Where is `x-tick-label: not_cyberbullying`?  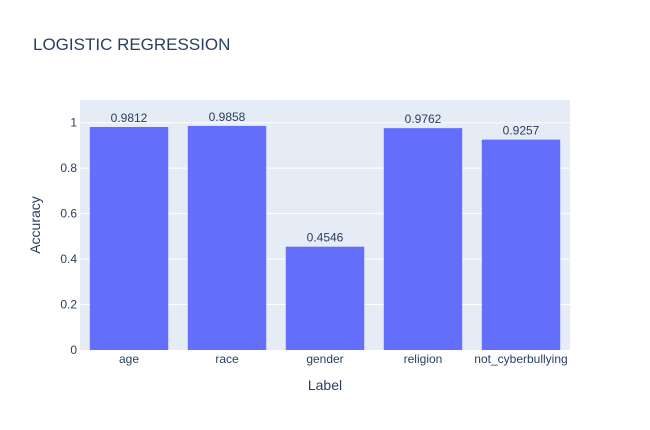 x-tick-label: not_cyberbullying is located at coordinates (520, 359).